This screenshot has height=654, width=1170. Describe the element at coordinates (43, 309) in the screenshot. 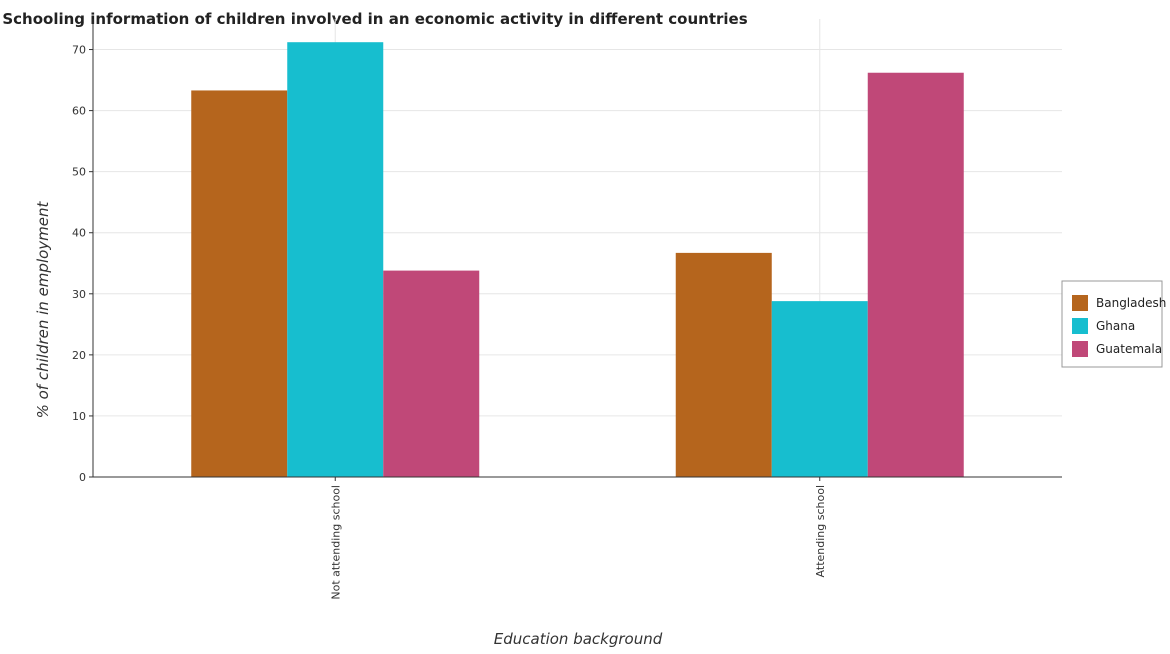

I see `y-axis-label: % of children in employment` at that location.